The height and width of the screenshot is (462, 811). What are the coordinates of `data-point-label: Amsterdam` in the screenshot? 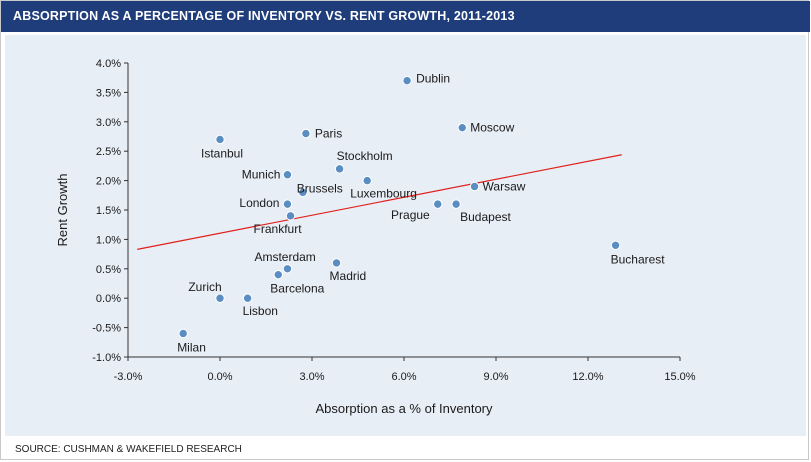 It's located at (284, 257).